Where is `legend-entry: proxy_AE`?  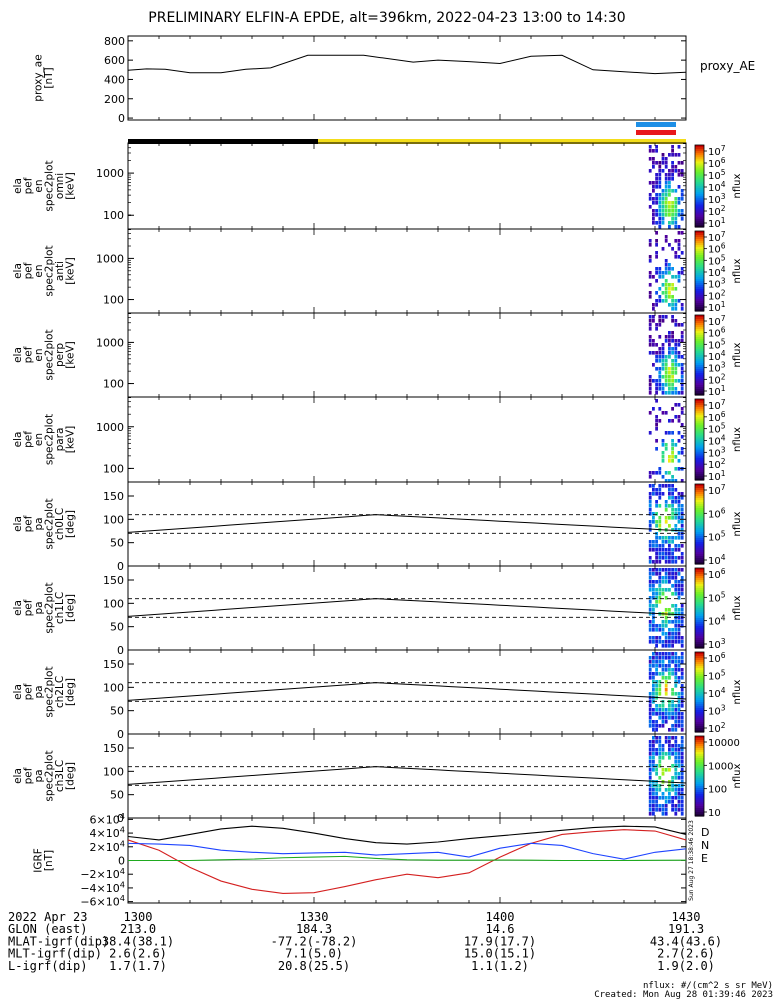 legend-entry: proxy_AE is located at coordinates (727, 66).